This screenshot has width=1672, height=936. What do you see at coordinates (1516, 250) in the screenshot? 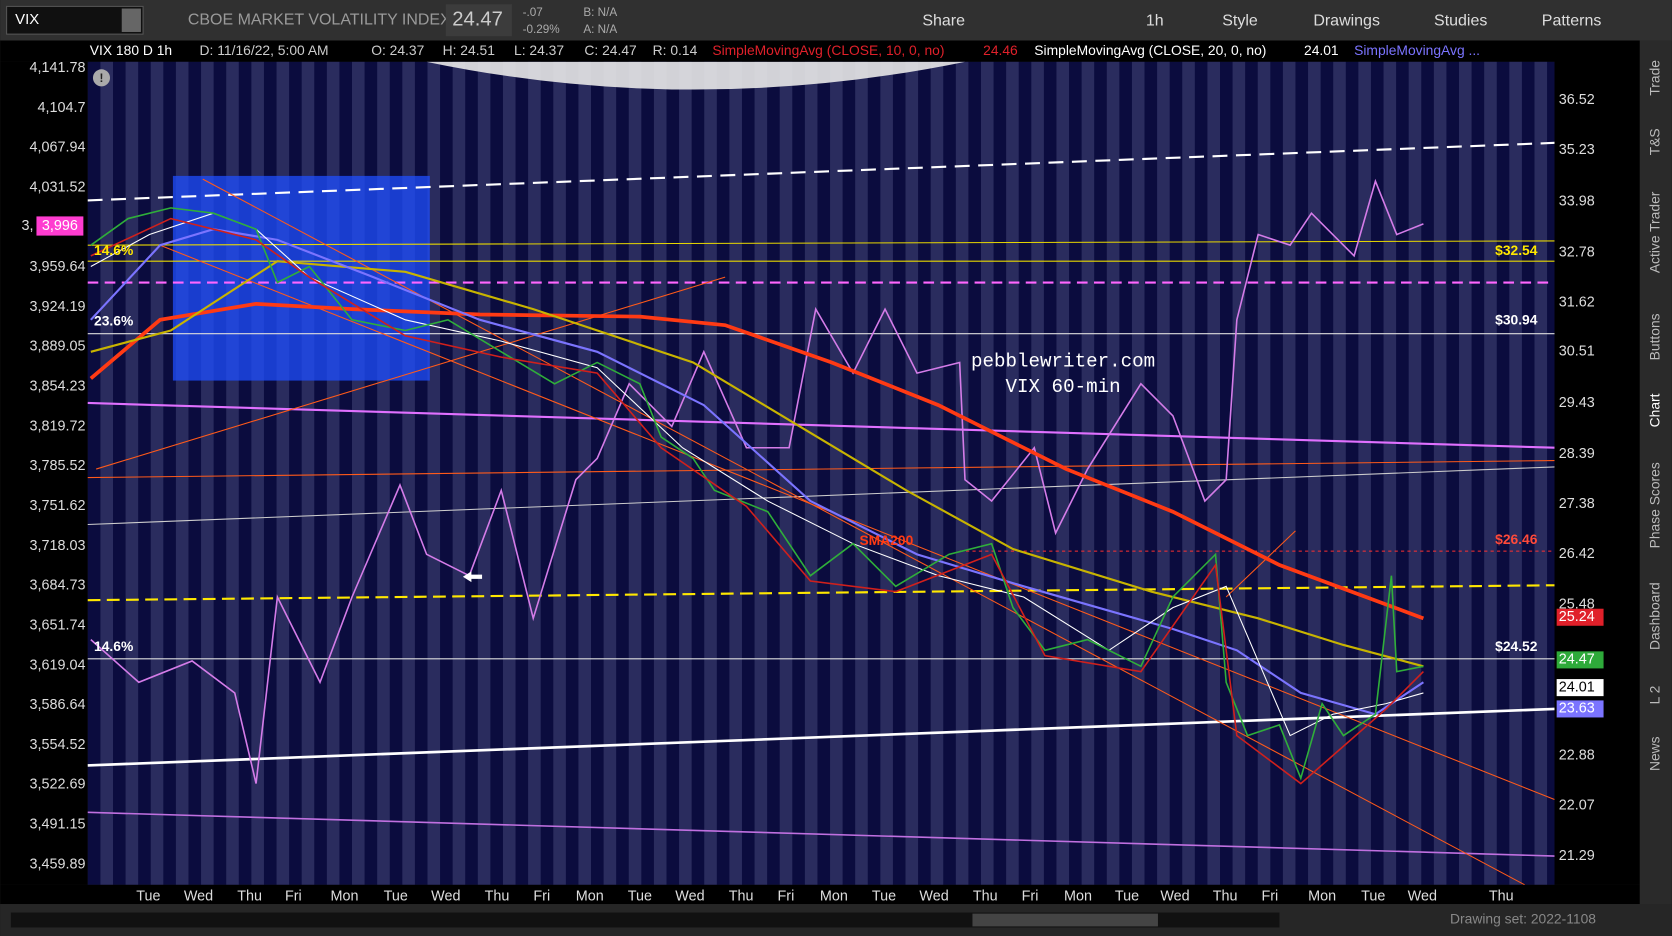
I see `annotation: $32.54` at bounding box center [1516, 250].